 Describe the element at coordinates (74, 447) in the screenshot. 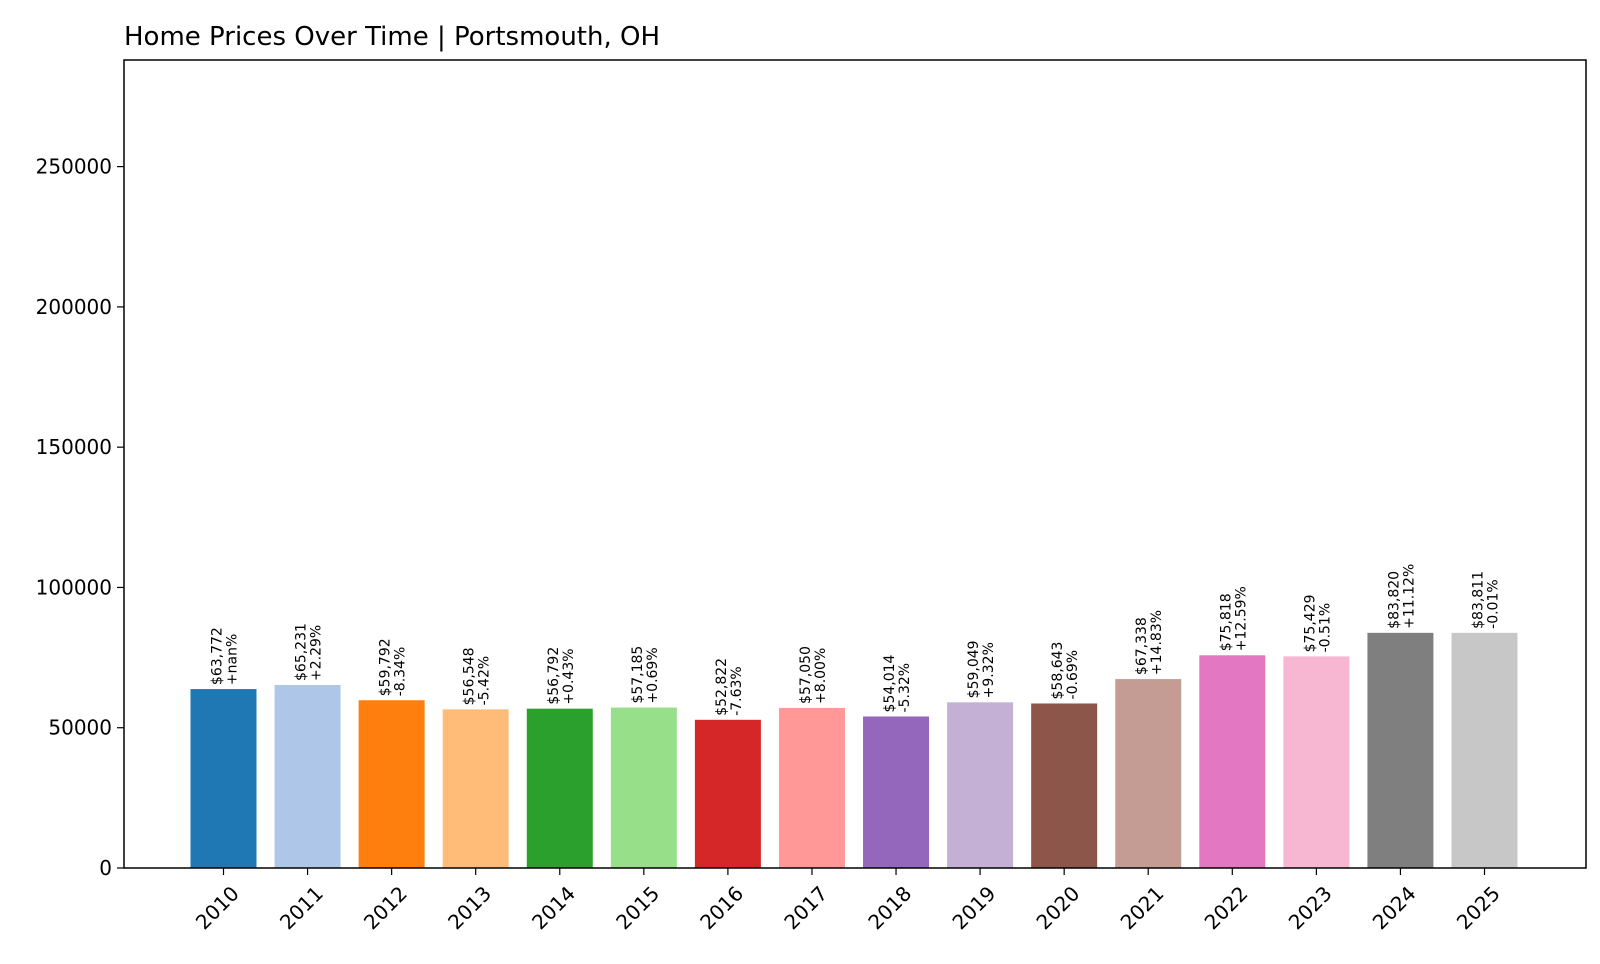

I see `y-tick-label-150000: 150000` at that location.